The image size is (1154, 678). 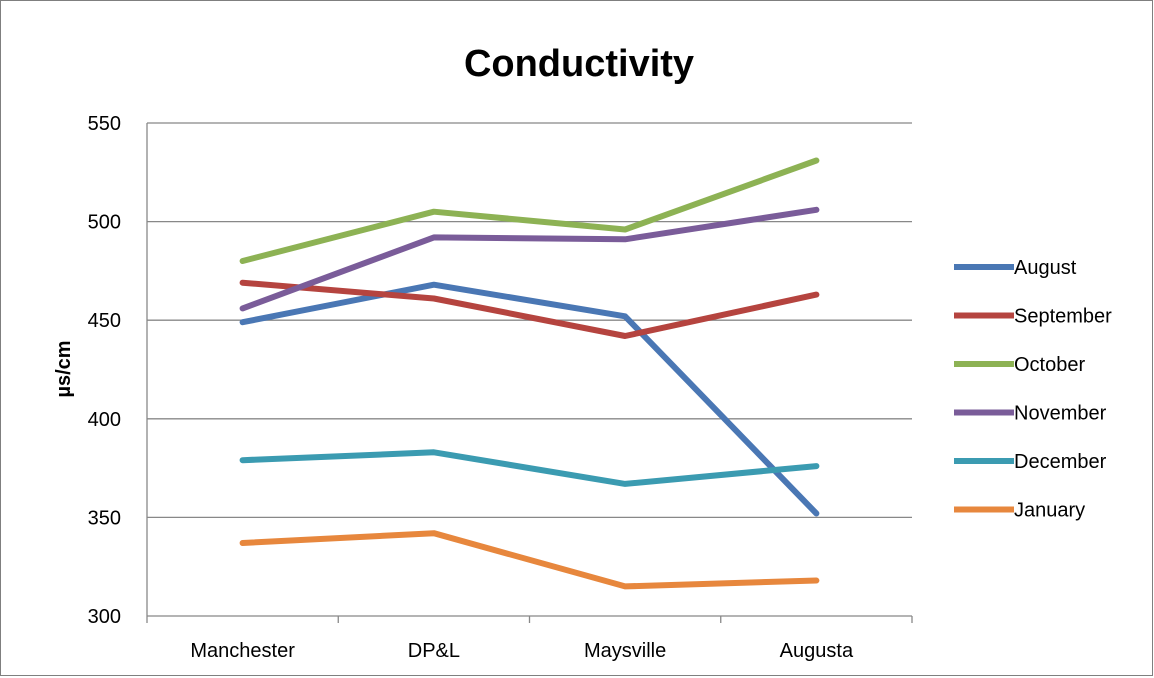 I want to click on chart-title: Conductivity, so click(x=579, y=64).